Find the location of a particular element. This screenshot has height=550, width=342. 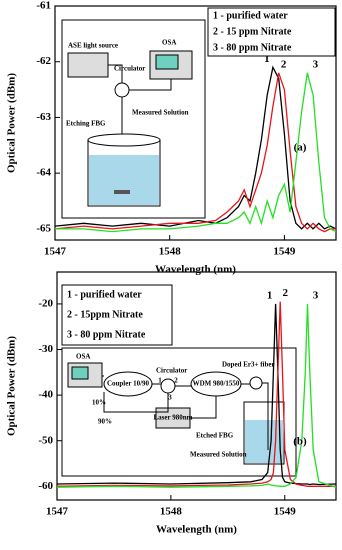

y-tick-label: -65 is located at coordinates (43, 228).